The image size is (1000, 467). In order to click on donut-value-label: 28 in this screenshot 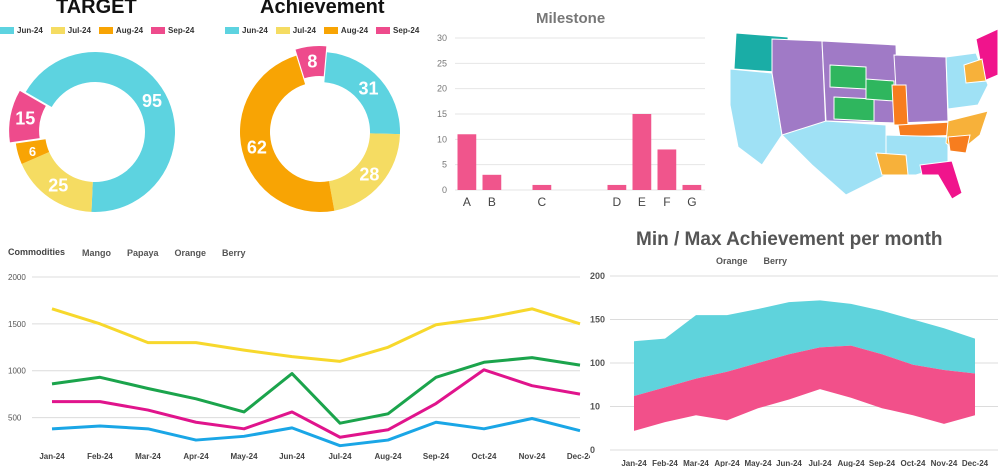, I will do `click(369, 174)`.